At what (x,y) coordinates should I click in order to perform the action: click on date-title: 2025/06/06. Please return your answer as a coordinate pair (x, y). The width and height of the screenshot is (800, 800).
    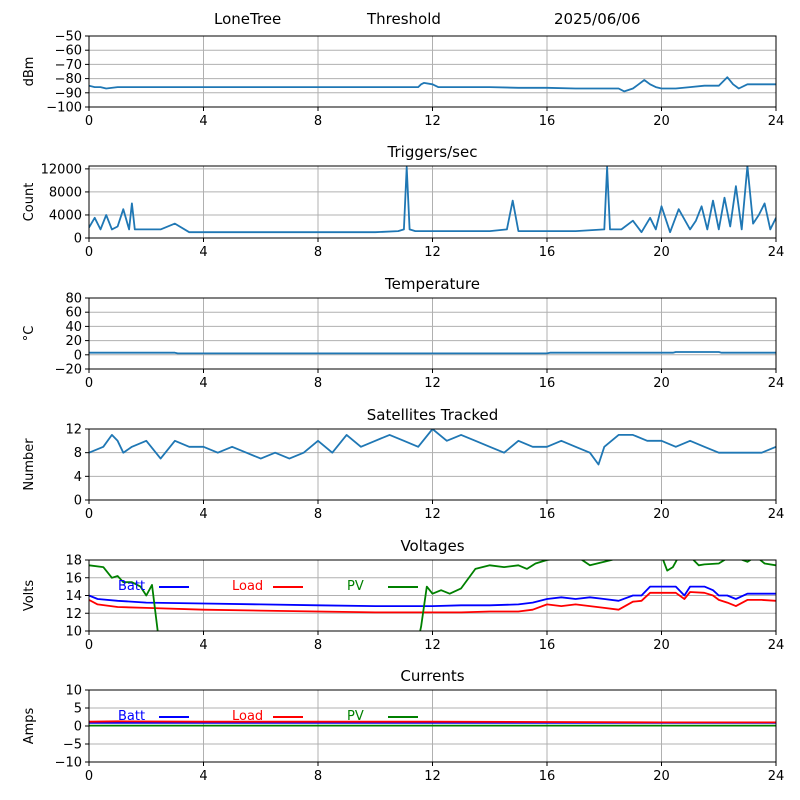
    Looking at the image, I should click on (597, 19).